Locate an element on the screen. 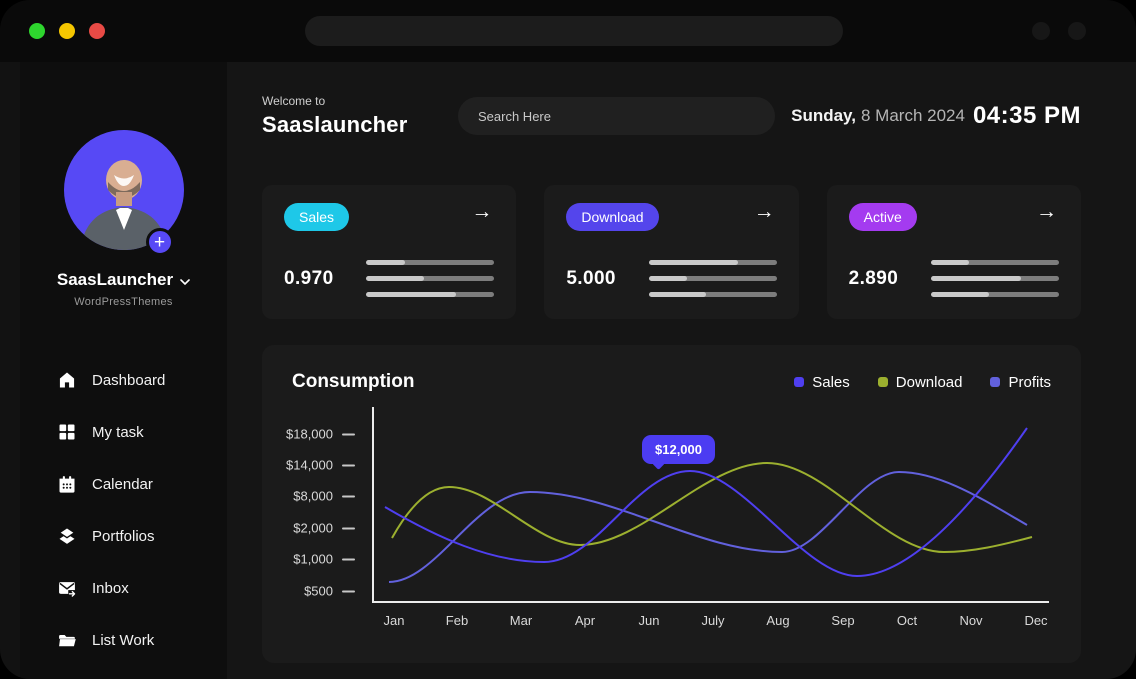 This screenshot has width=1136, height=679. calendar-icon is located at coordinates (67, 484).